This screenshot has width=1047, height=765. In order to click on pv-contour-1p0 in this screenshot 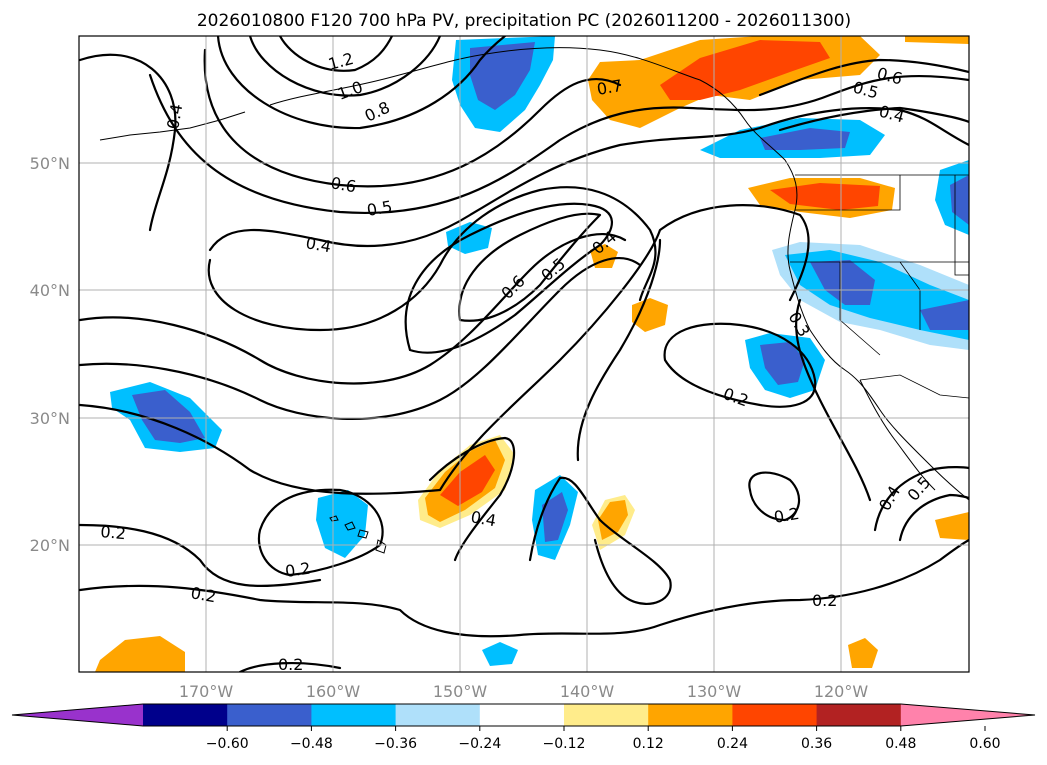, I will do `click(345, 66)`.